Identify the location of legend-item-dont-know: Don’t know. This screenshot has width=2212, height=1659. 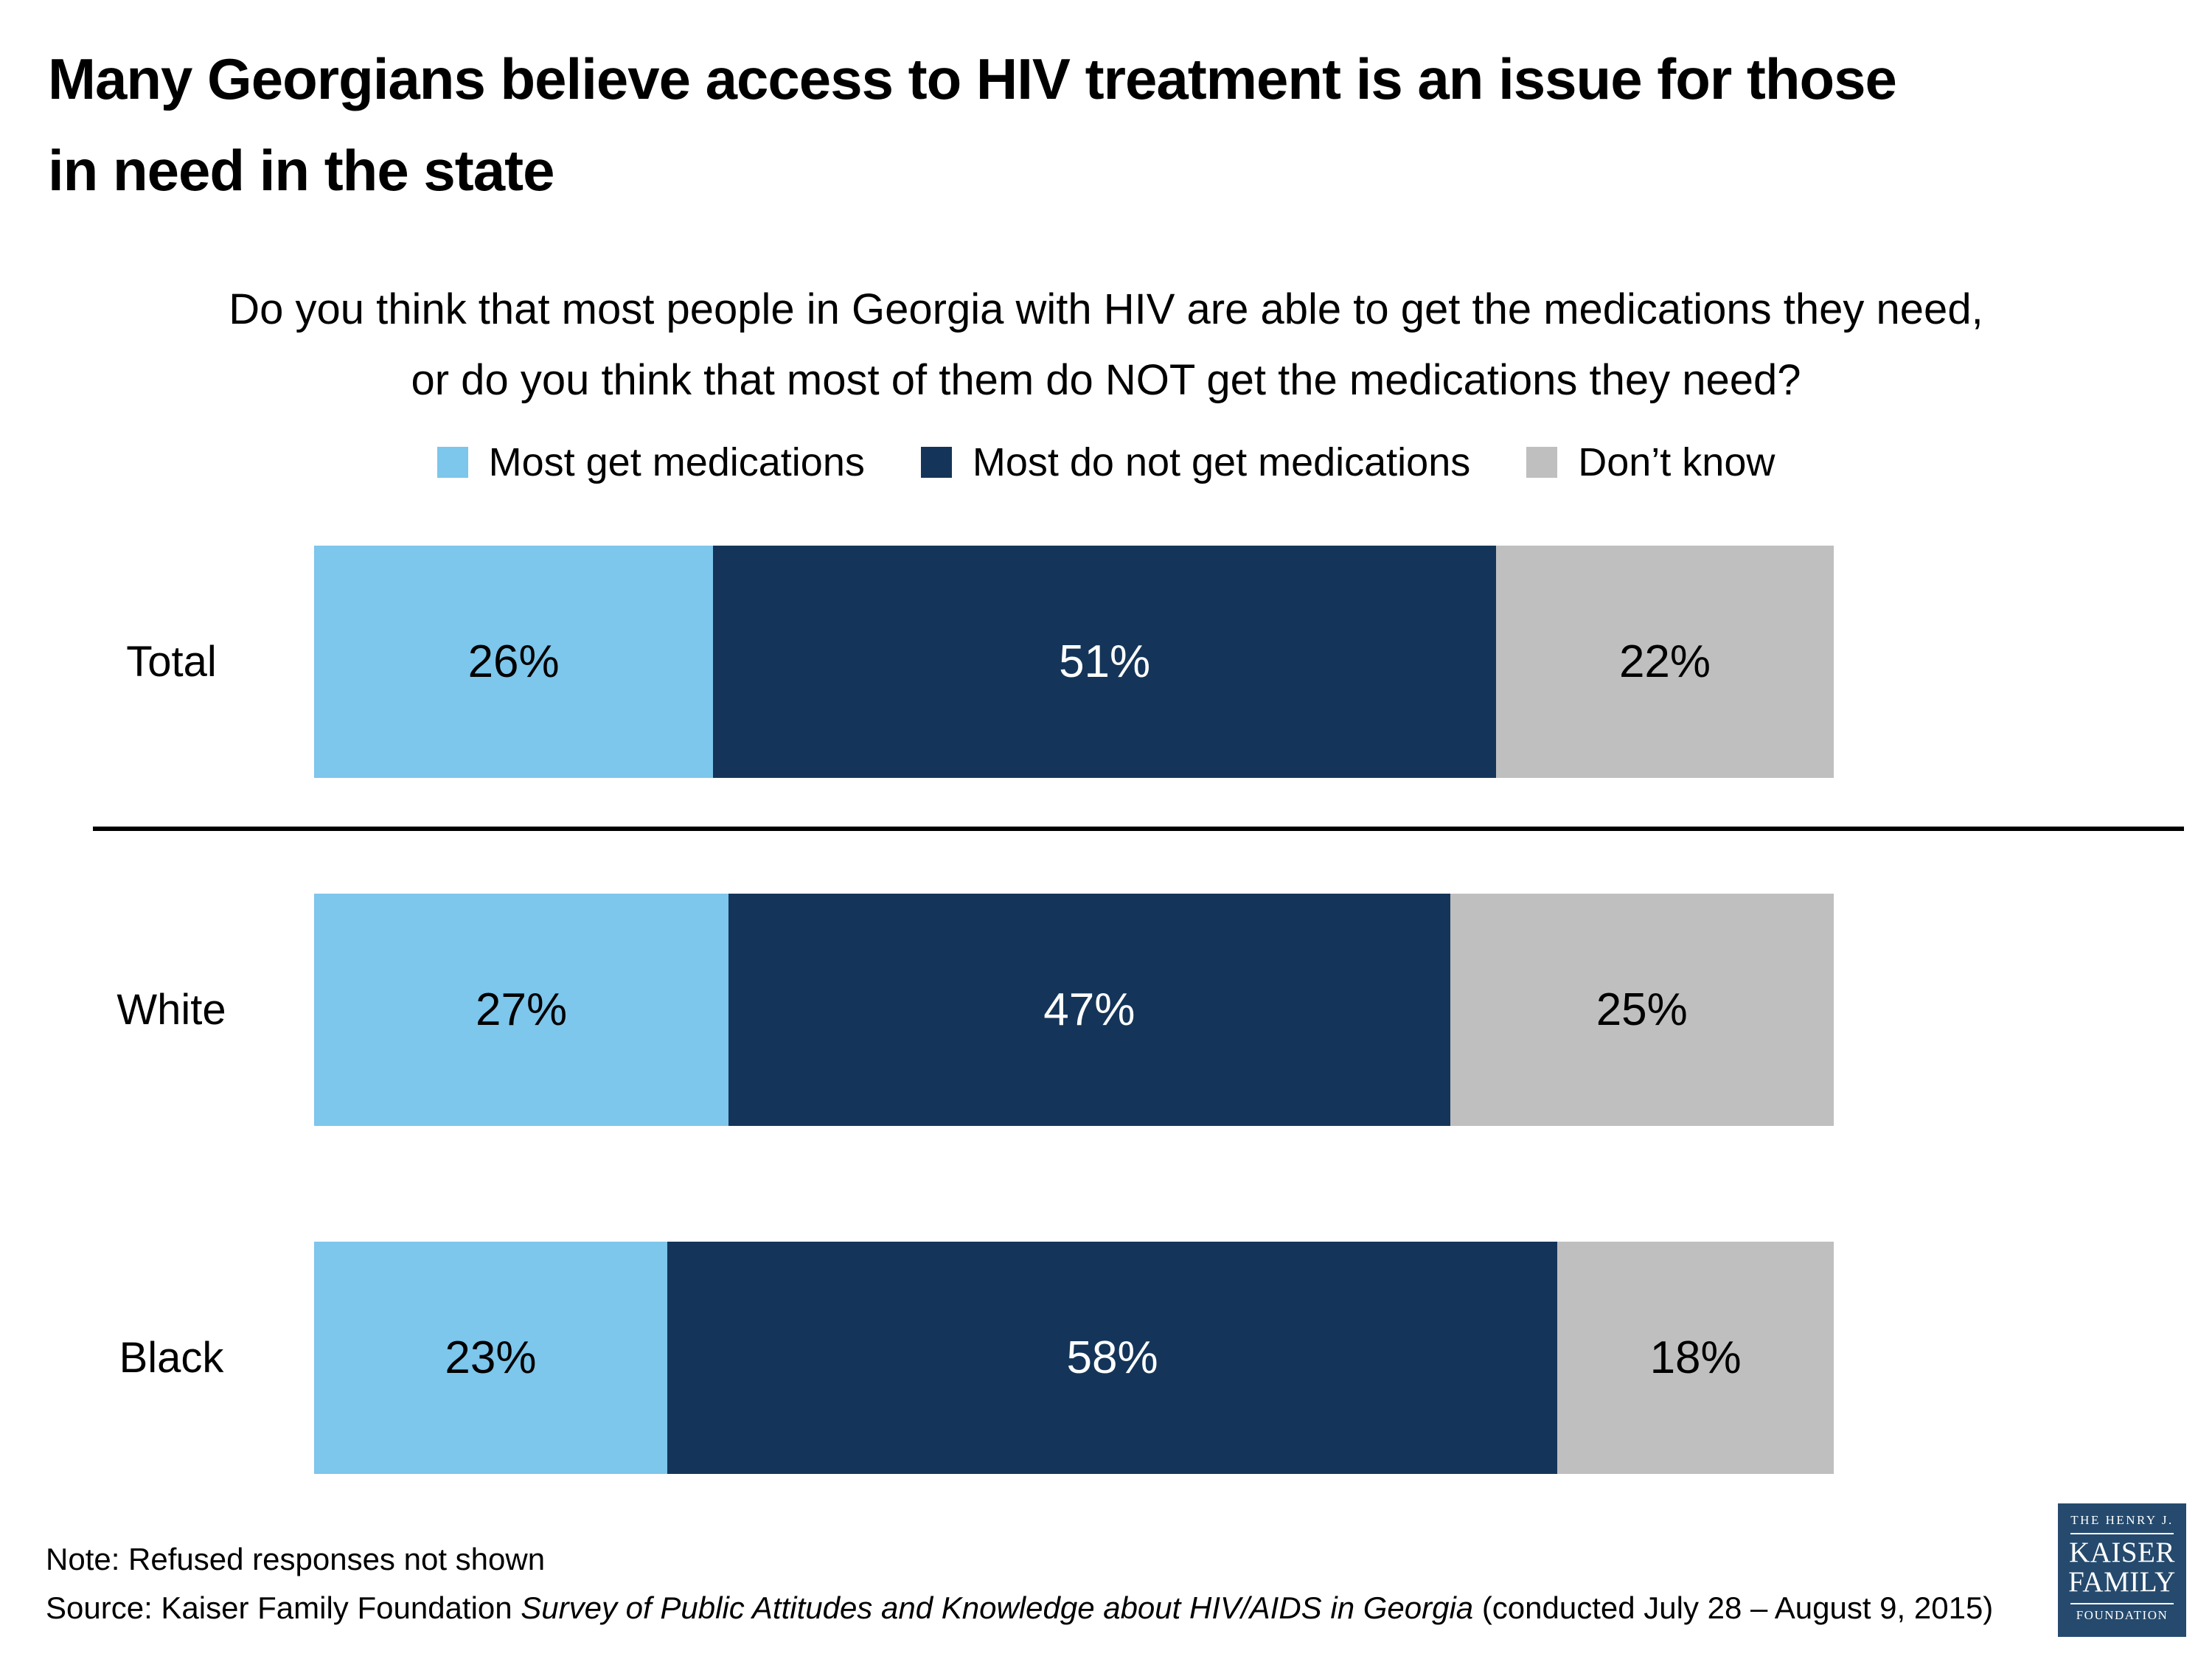
(1650, 462).